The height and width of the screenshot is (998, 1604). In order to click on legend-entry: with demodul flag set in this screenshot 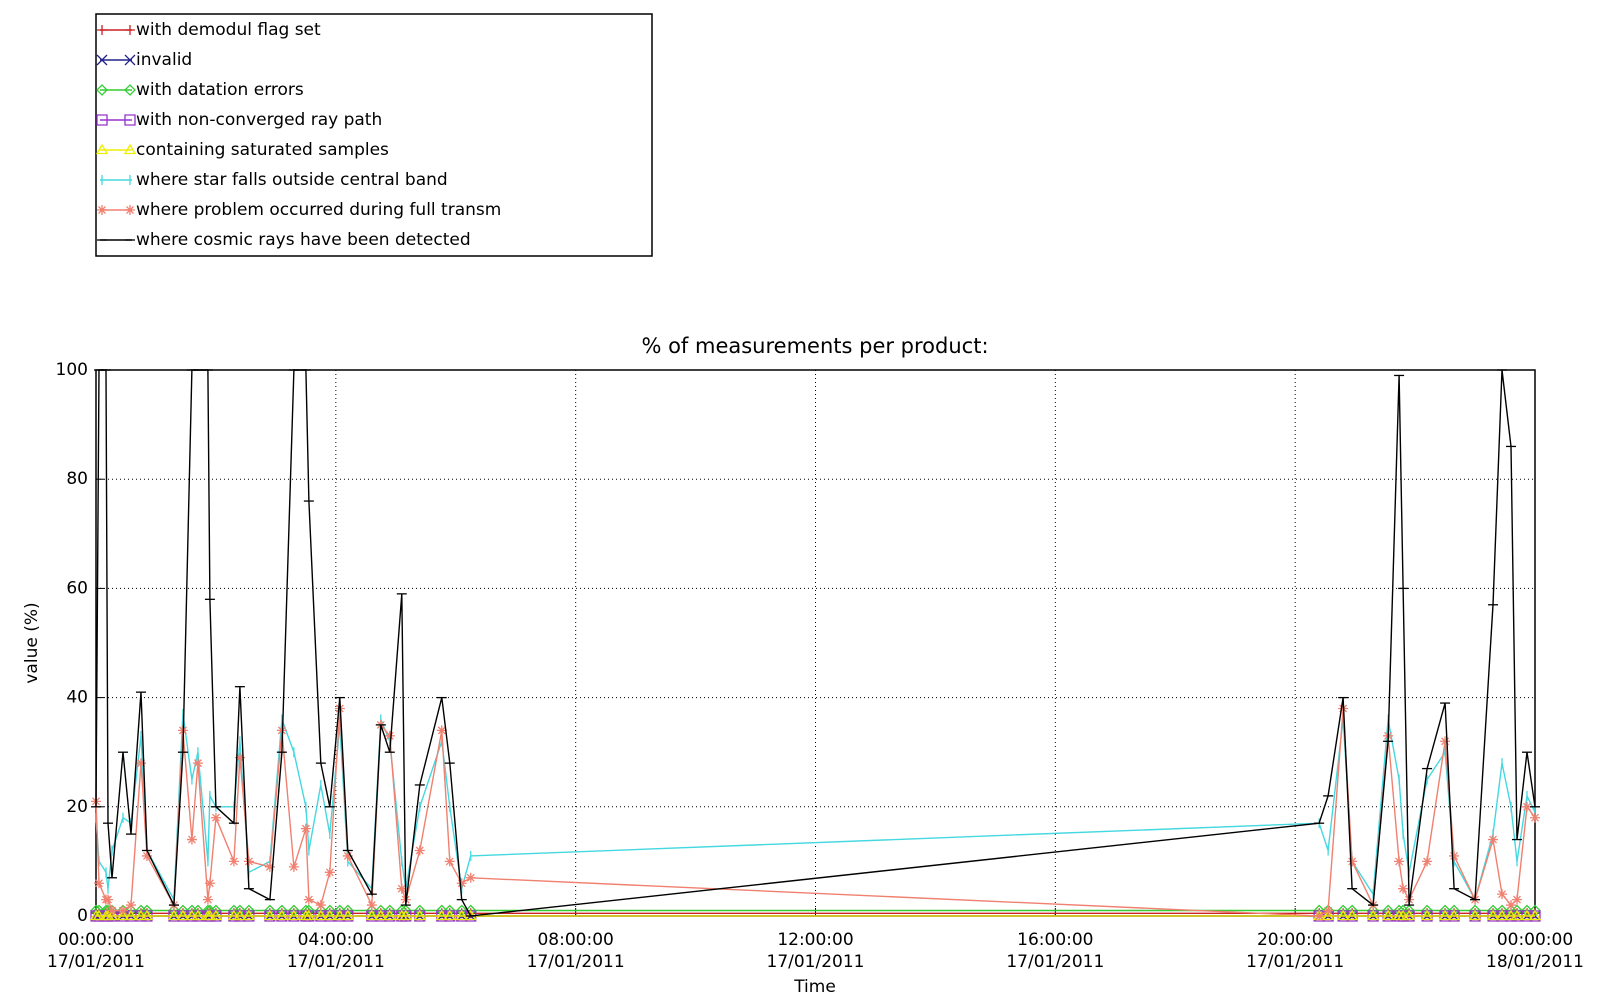, I will do `click(209, 30)`.